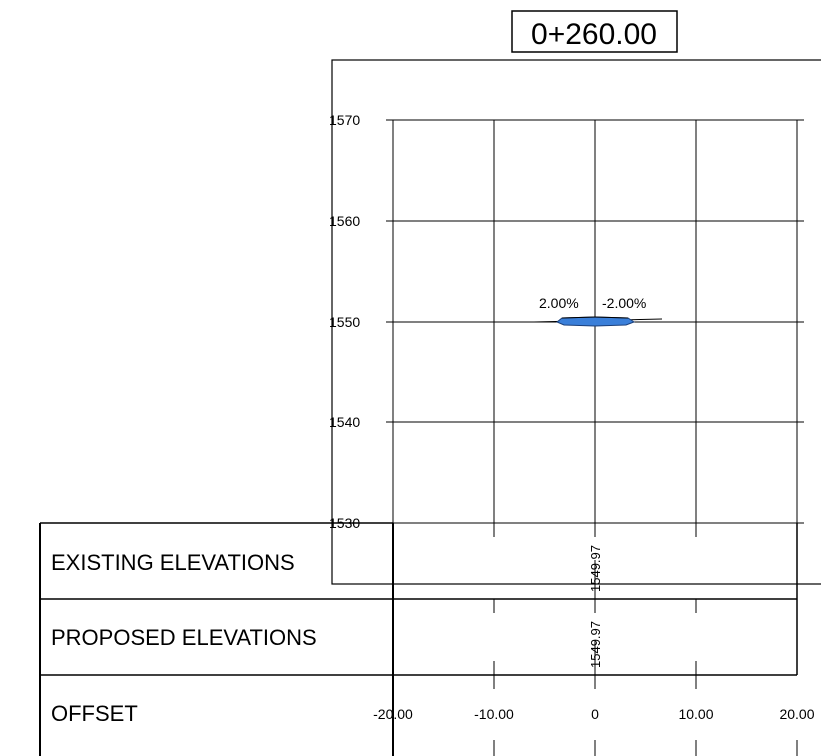 Image resolution: width=821 pixels, height=756 pixels. What do you see at coordinates (344, 120) in the screenshot?
I see `y-tick-label: 1570` at bounding box center [344, 120].